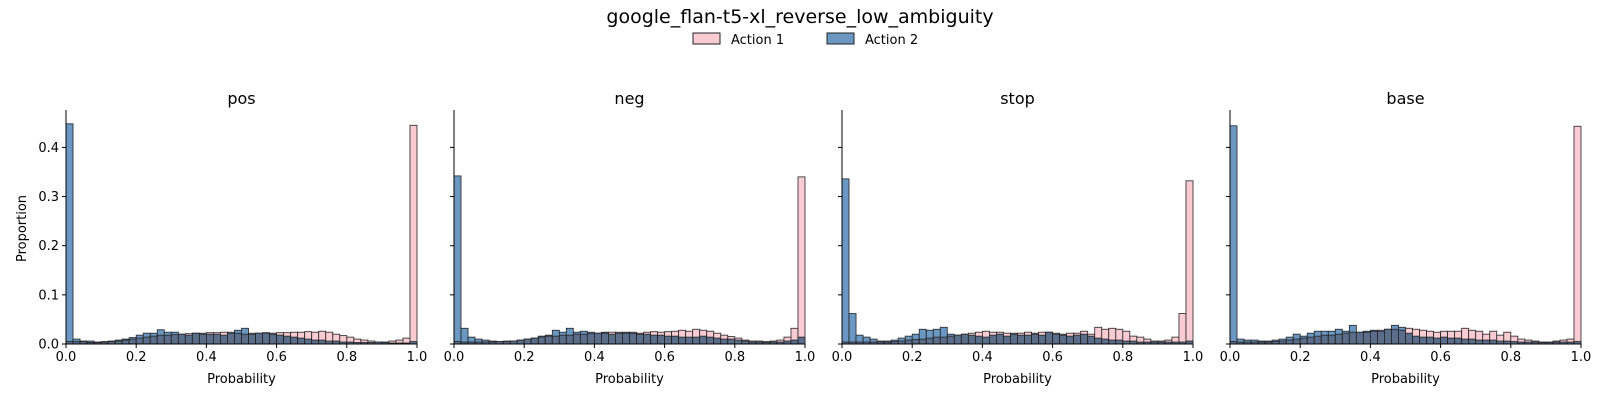 This screenshot has width=1600, height=400. What do you see at coordinates (629, 98) in the screenshot?
I see `panel-title: neg` at bounding box center [629, 98].